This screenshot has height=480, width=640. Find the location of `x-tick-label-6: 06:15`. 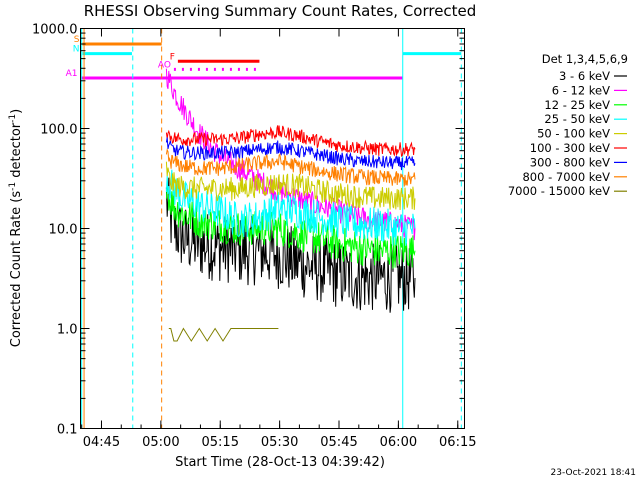

x-tick-label-6: 06:15 is located at coordinates (457, 442).